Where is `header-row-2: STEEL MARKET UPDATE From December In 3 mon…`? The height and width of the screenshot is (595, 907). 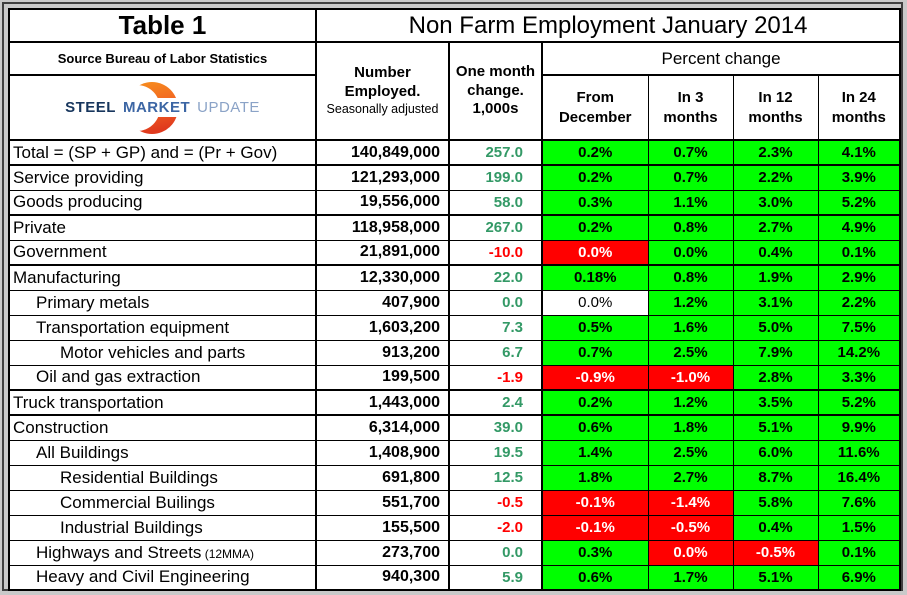 header-row-2: STEEL MARKET UPDATE From December In 3 mon… is located at coordinates (454, 107).